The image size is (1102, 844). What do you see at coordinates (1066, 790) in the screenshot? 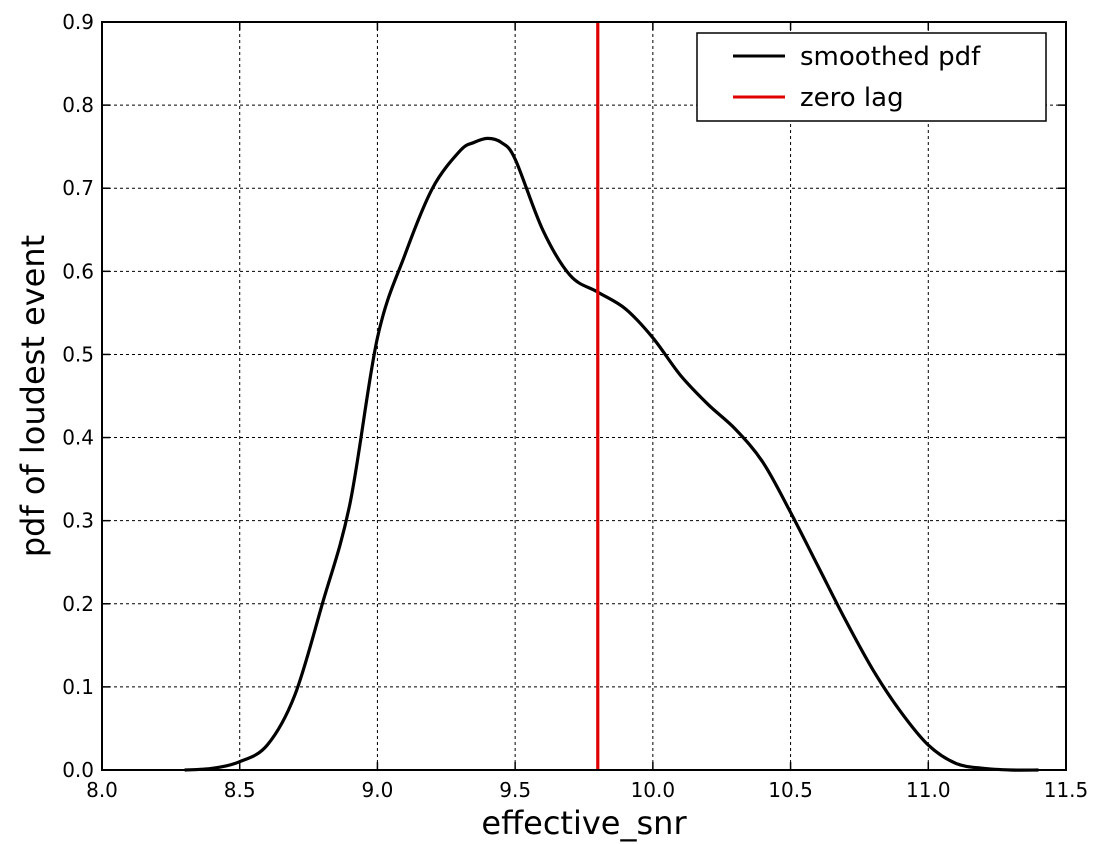
I see `x-tick-label: 11.5` at bounding box center [1066, 790].